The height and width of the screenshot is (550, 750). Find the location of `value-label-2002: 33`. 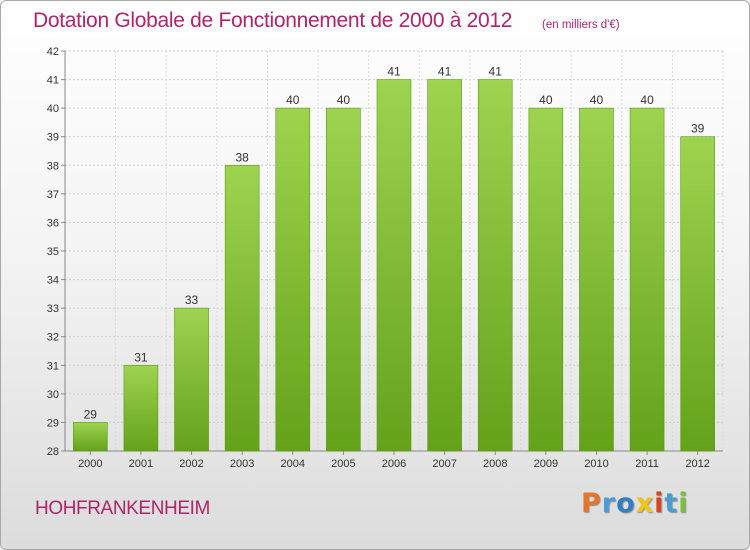

value-label-2002: 33 is located at coordinates (192, 300).